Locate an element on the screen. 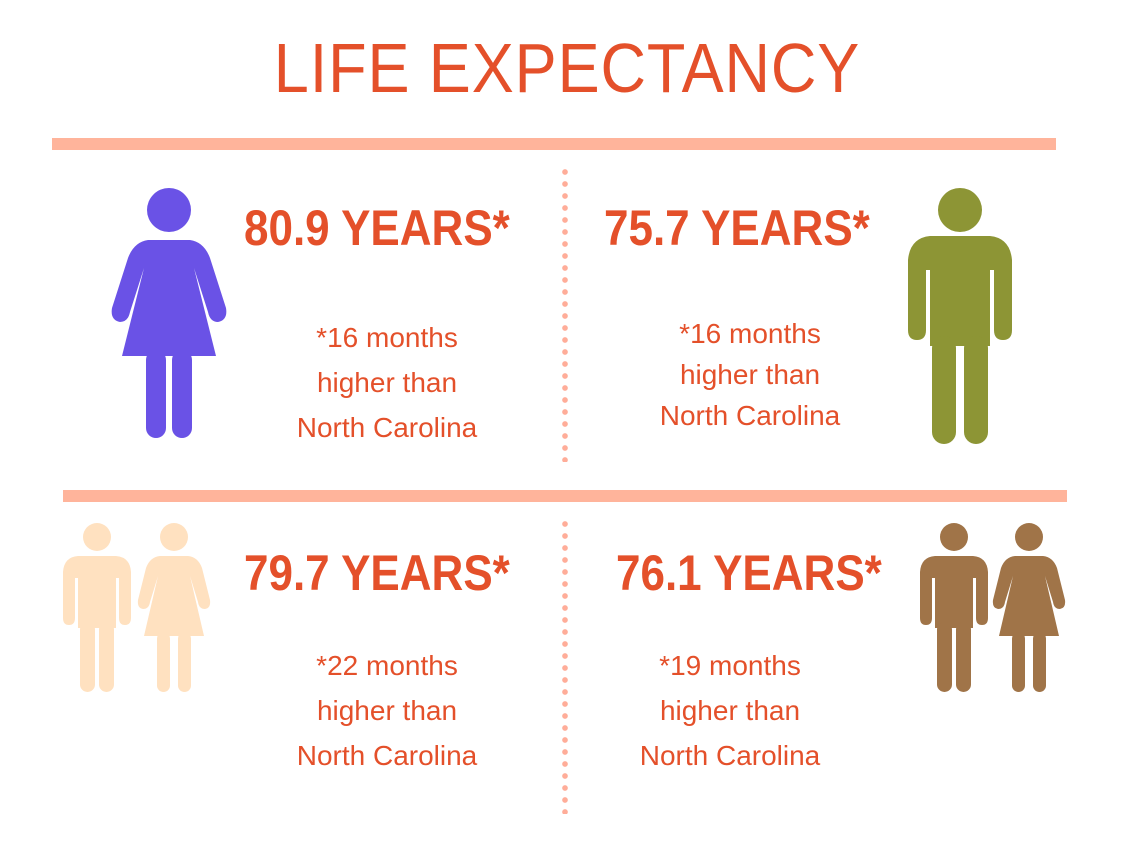 The height and width of the screenshot is (851, 1134). male-figure-icon is located at coordinates (960, 316).